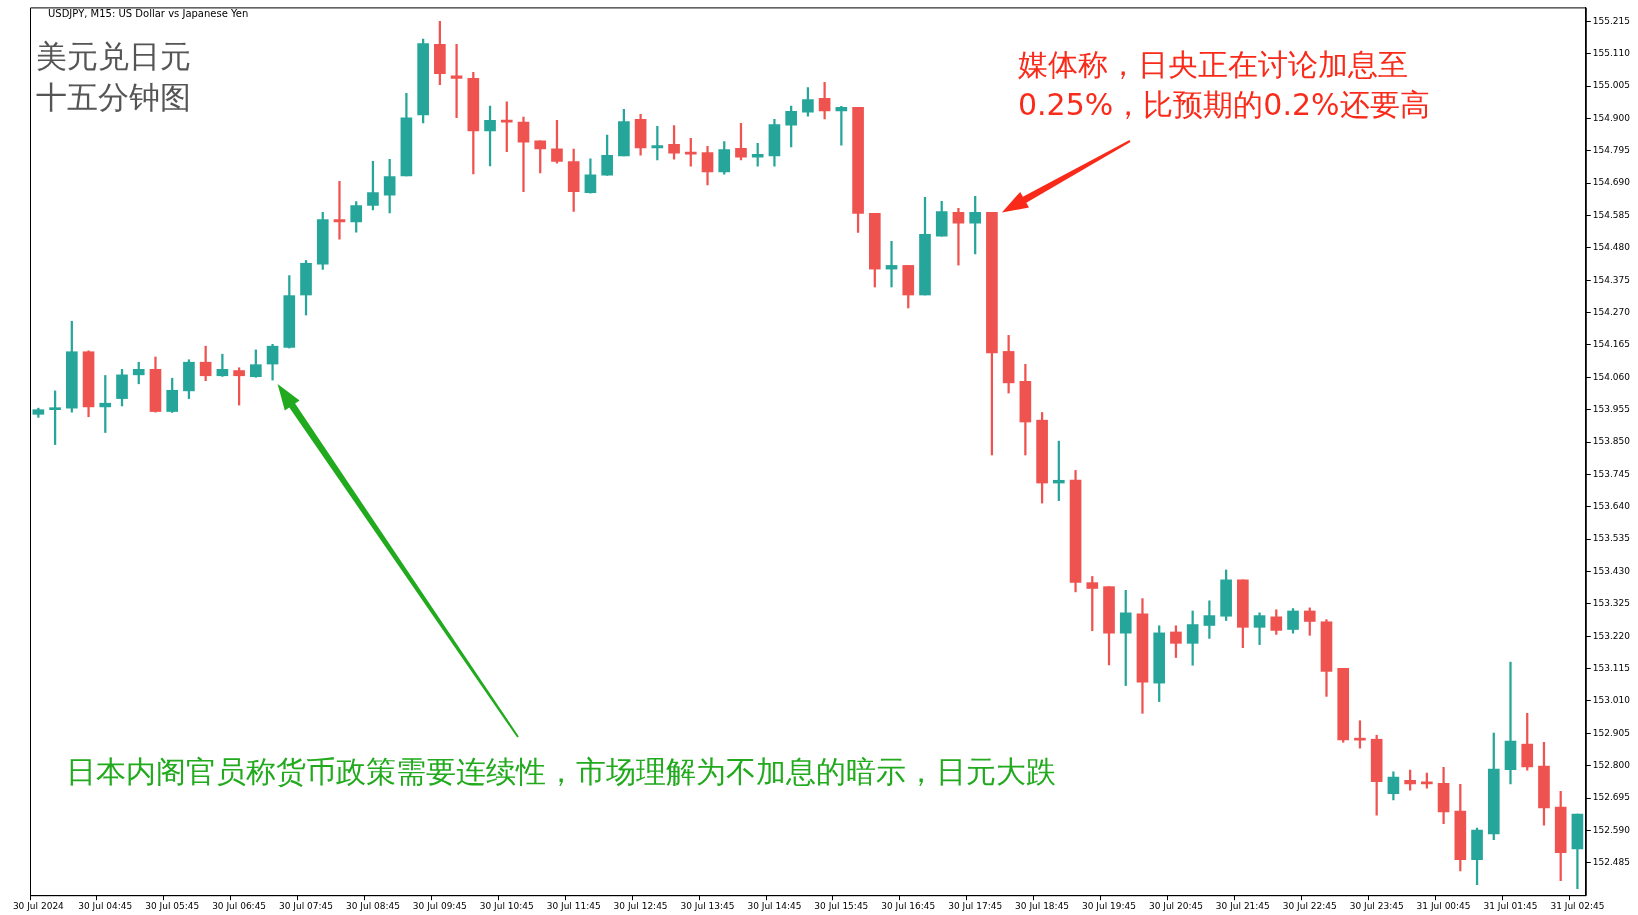  Describe the element at coordinates (372, 905) in the screenshot. I see `x-tick-label: 30 Jul 08:45` at that location.